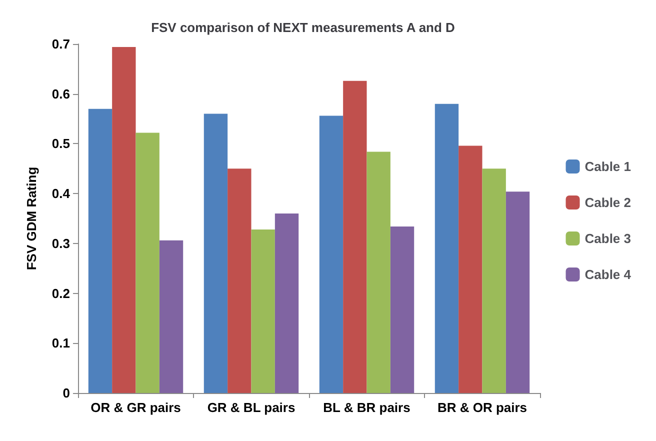 This screenshot has height=441, width=656. Describe the element at coordinates (303, 27) in the screenshot. I see `chart-title: FSV comparison of NEXT measurements A and D` at that location.